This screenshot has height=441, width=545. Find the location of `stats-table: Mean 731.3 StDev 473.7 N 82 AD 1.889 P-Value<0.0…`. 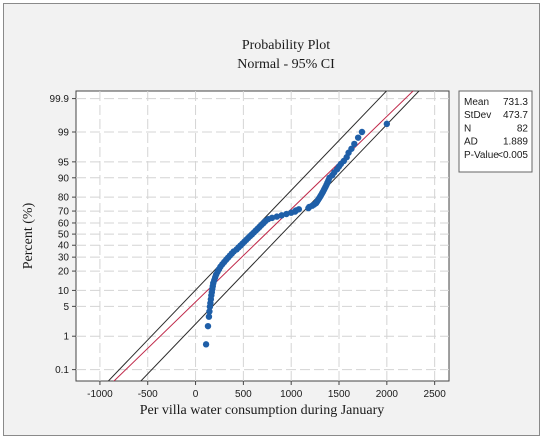

stats-table: Mean 731.3 StDev 473.7 N 82 AD 1.889 P-Value<0.0… is located at coordinates (496, 129).